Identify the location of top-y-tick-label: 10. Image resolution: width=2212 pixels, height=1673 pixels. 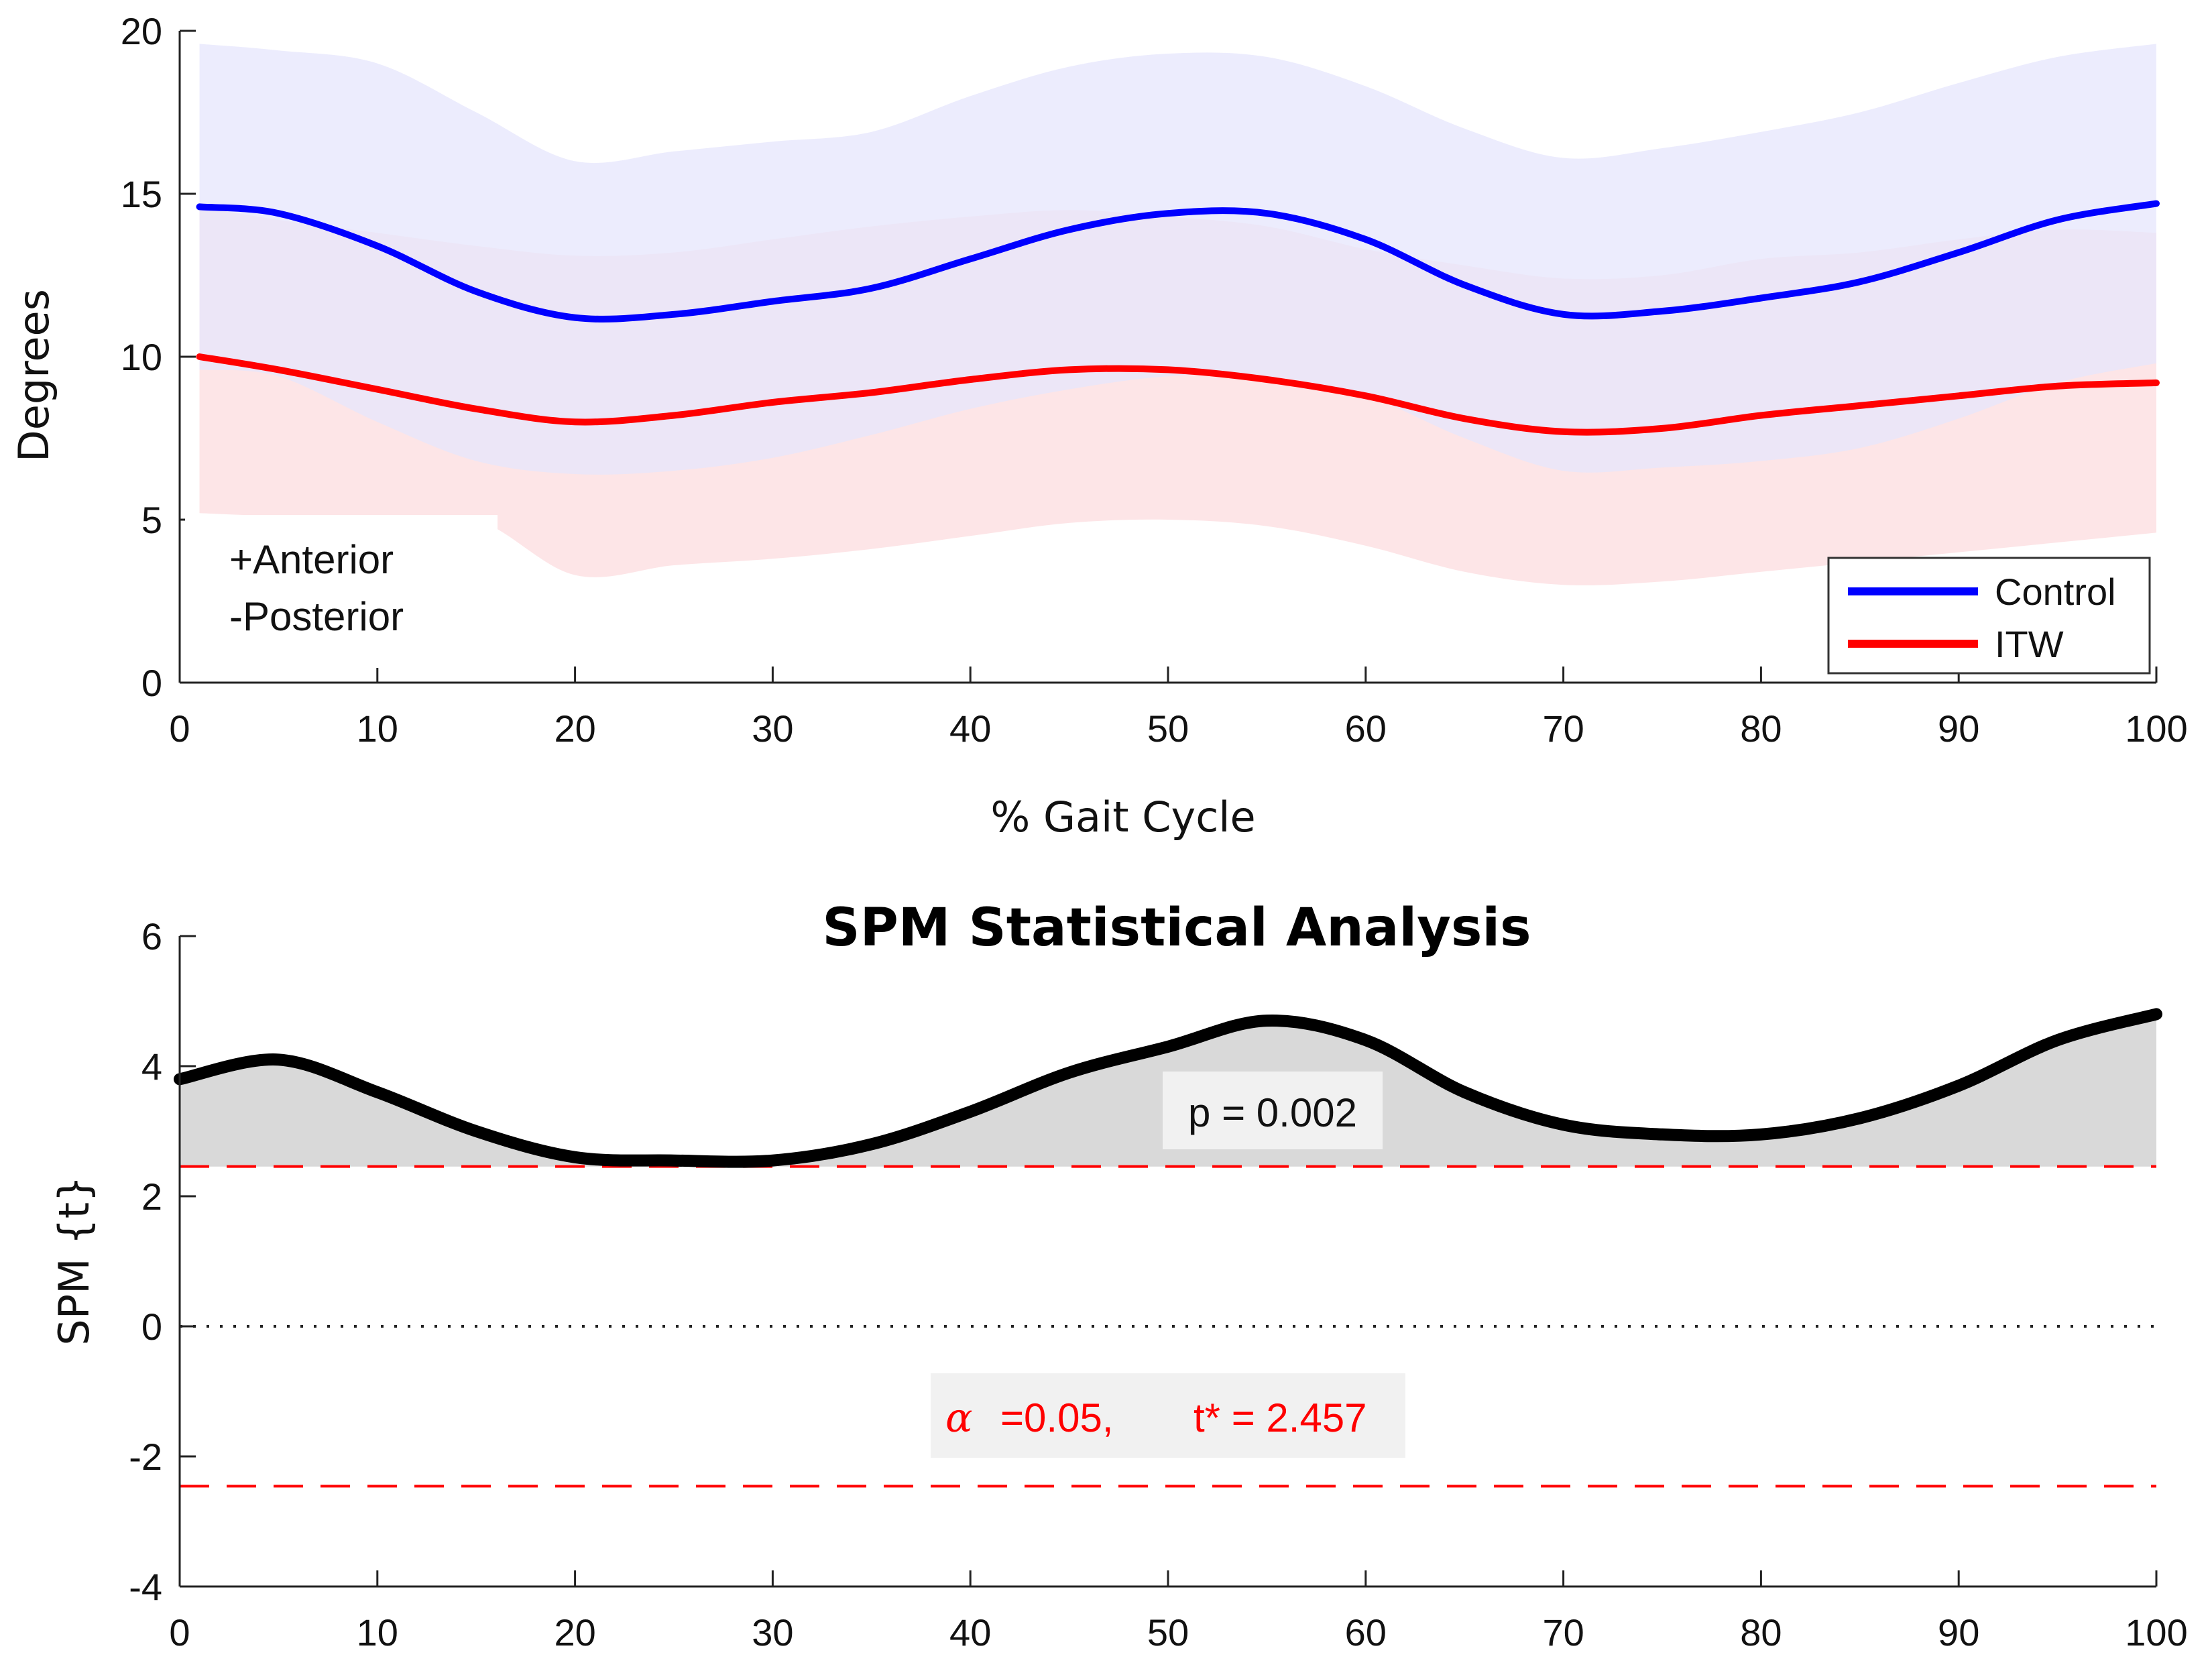
(141, 357).